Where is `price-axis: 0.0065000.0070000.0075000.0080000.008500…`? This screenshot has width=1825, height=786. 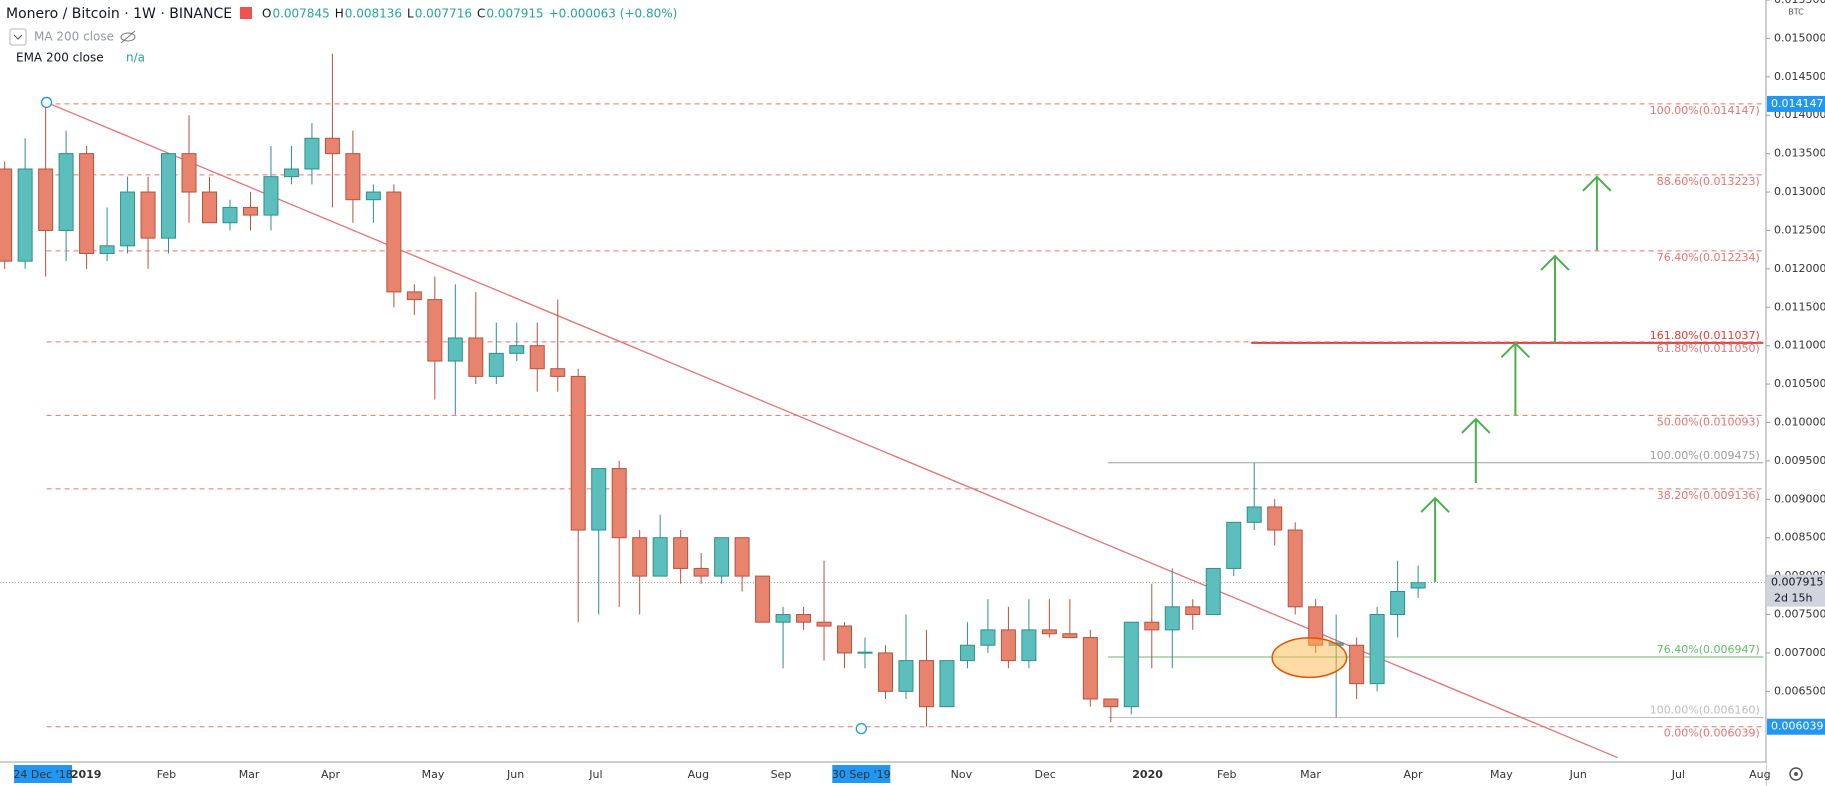
price-axis: 0.0065000.0070000.0075000.0080000.008500… is located at coordinates (1795, 393).